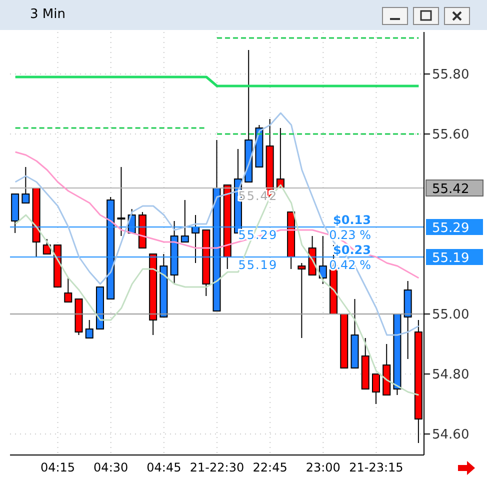  What do you see at coordinates (376, 467) in the screenshot?
I see `x-tick-label: 21-23:15` at bounding box center [376, 467].